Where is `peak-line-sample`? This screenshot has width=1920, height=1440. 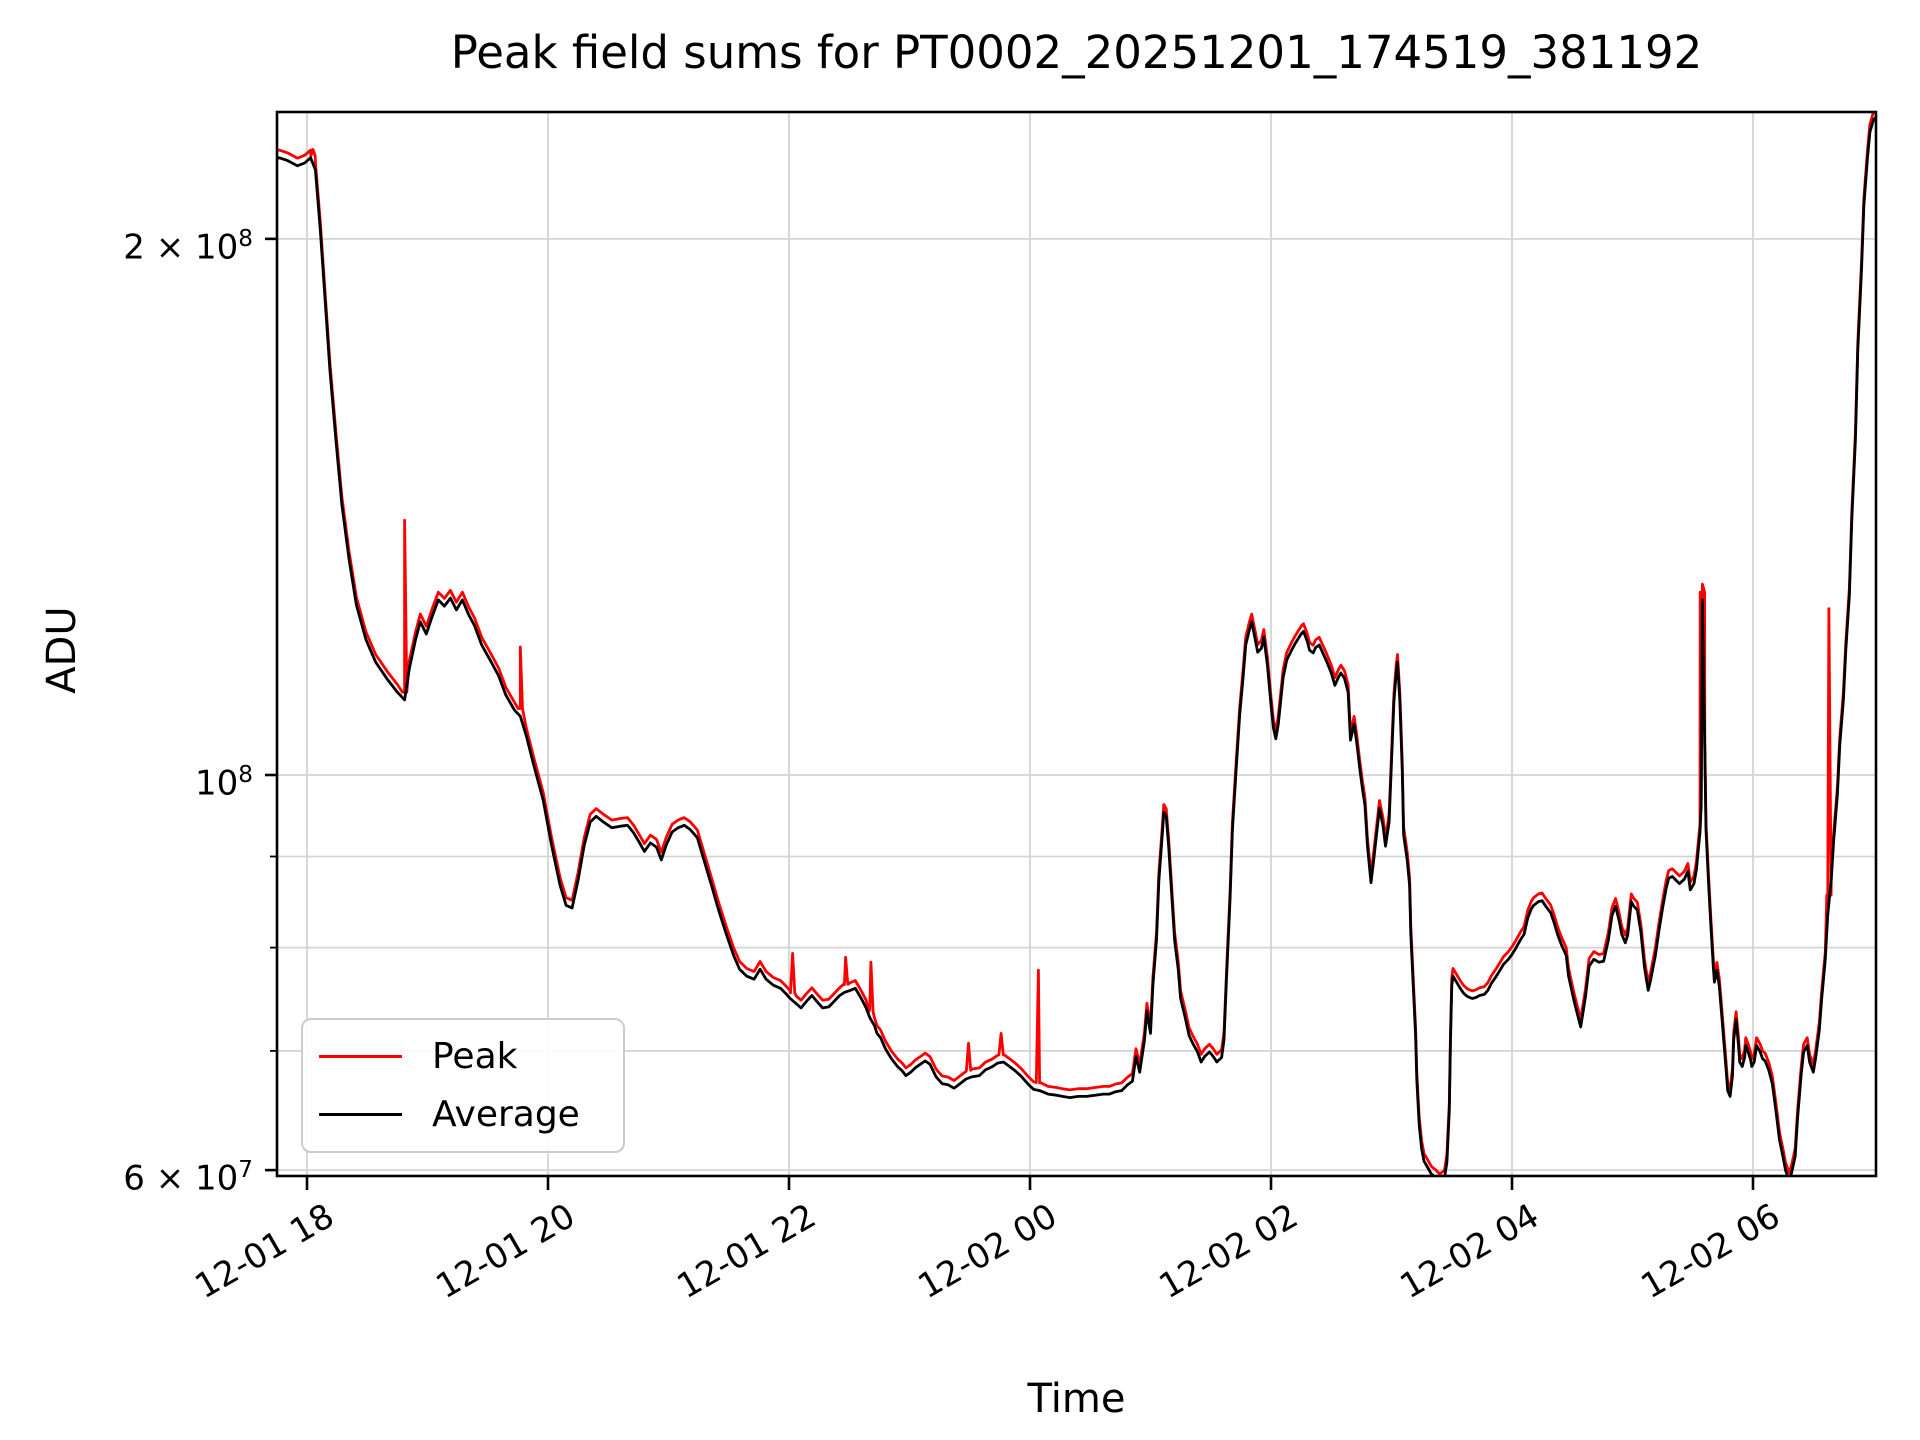 peak-line-sample is located at coordinates (360, 1057).